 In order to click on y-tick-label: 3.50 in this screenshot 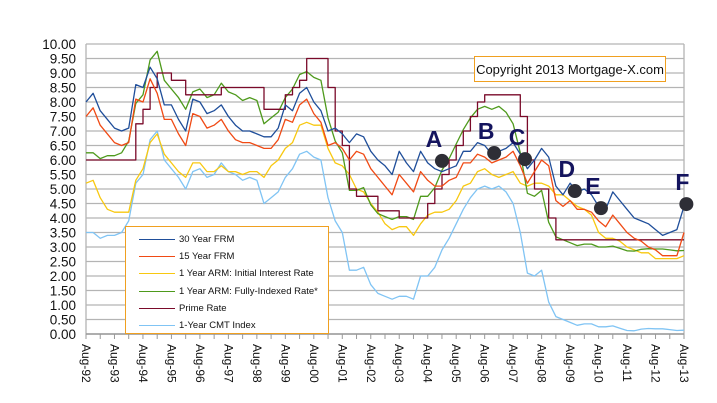, I will do `click(63, 233)`.